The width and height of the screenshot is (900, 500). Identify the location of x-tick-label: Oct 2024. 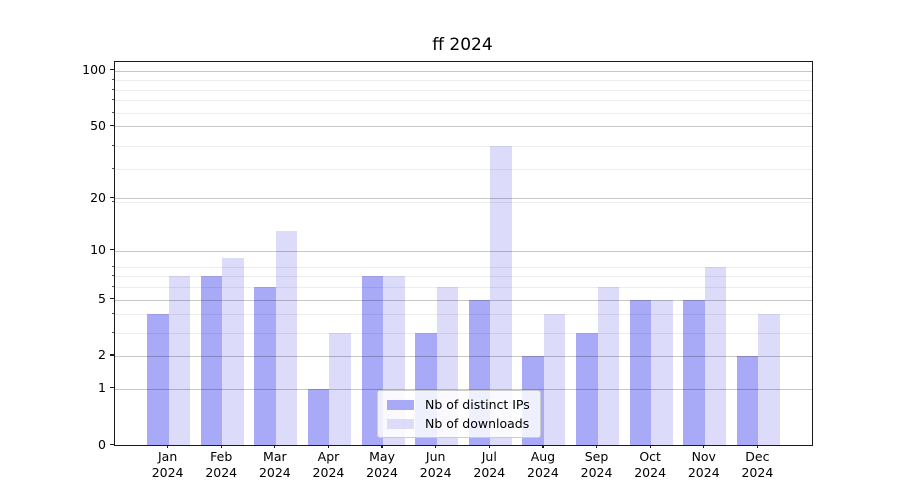
(650, 464).